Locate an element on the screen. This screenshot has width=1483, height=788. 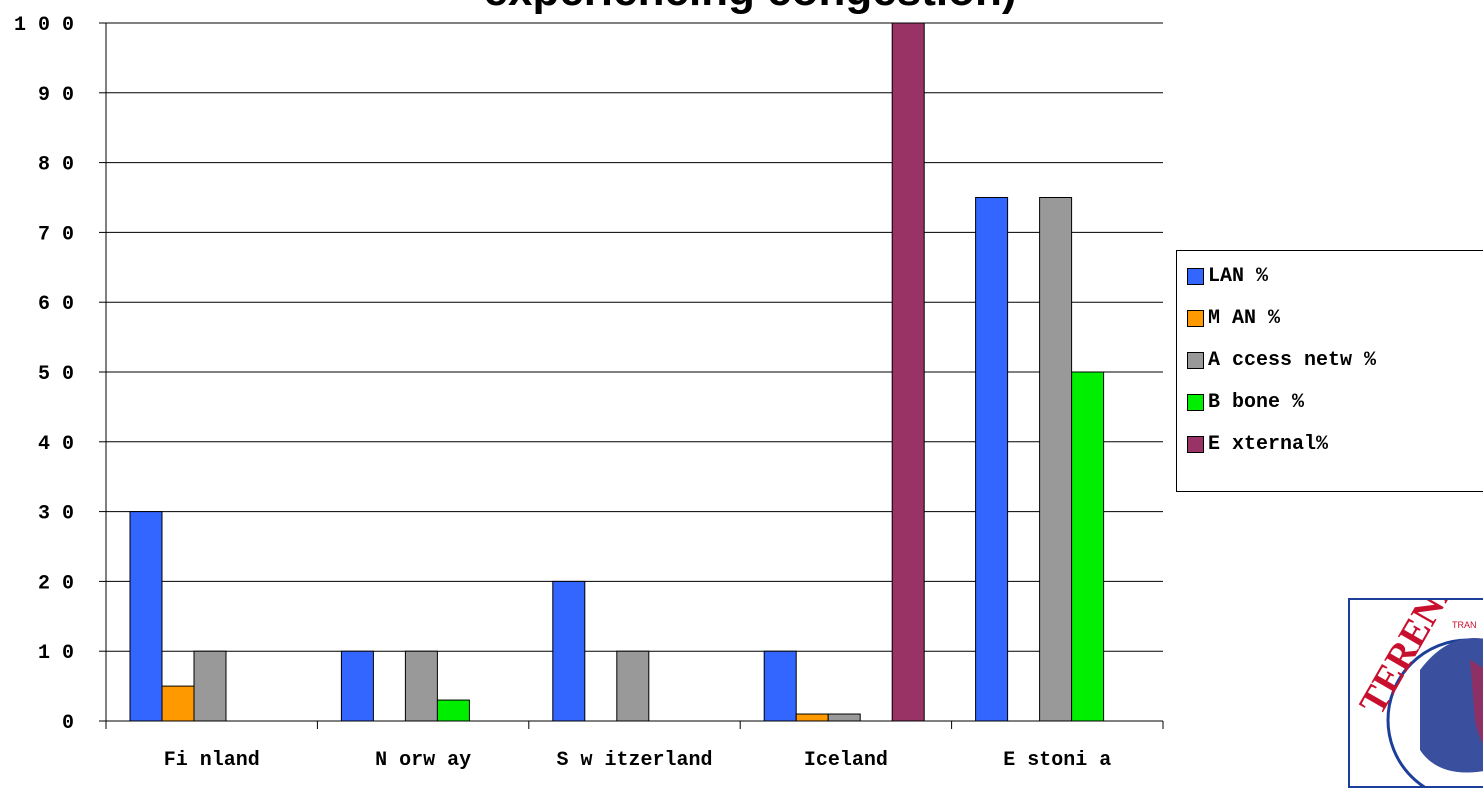
legend-label: M AN % is located at coordinates (1244, 318).